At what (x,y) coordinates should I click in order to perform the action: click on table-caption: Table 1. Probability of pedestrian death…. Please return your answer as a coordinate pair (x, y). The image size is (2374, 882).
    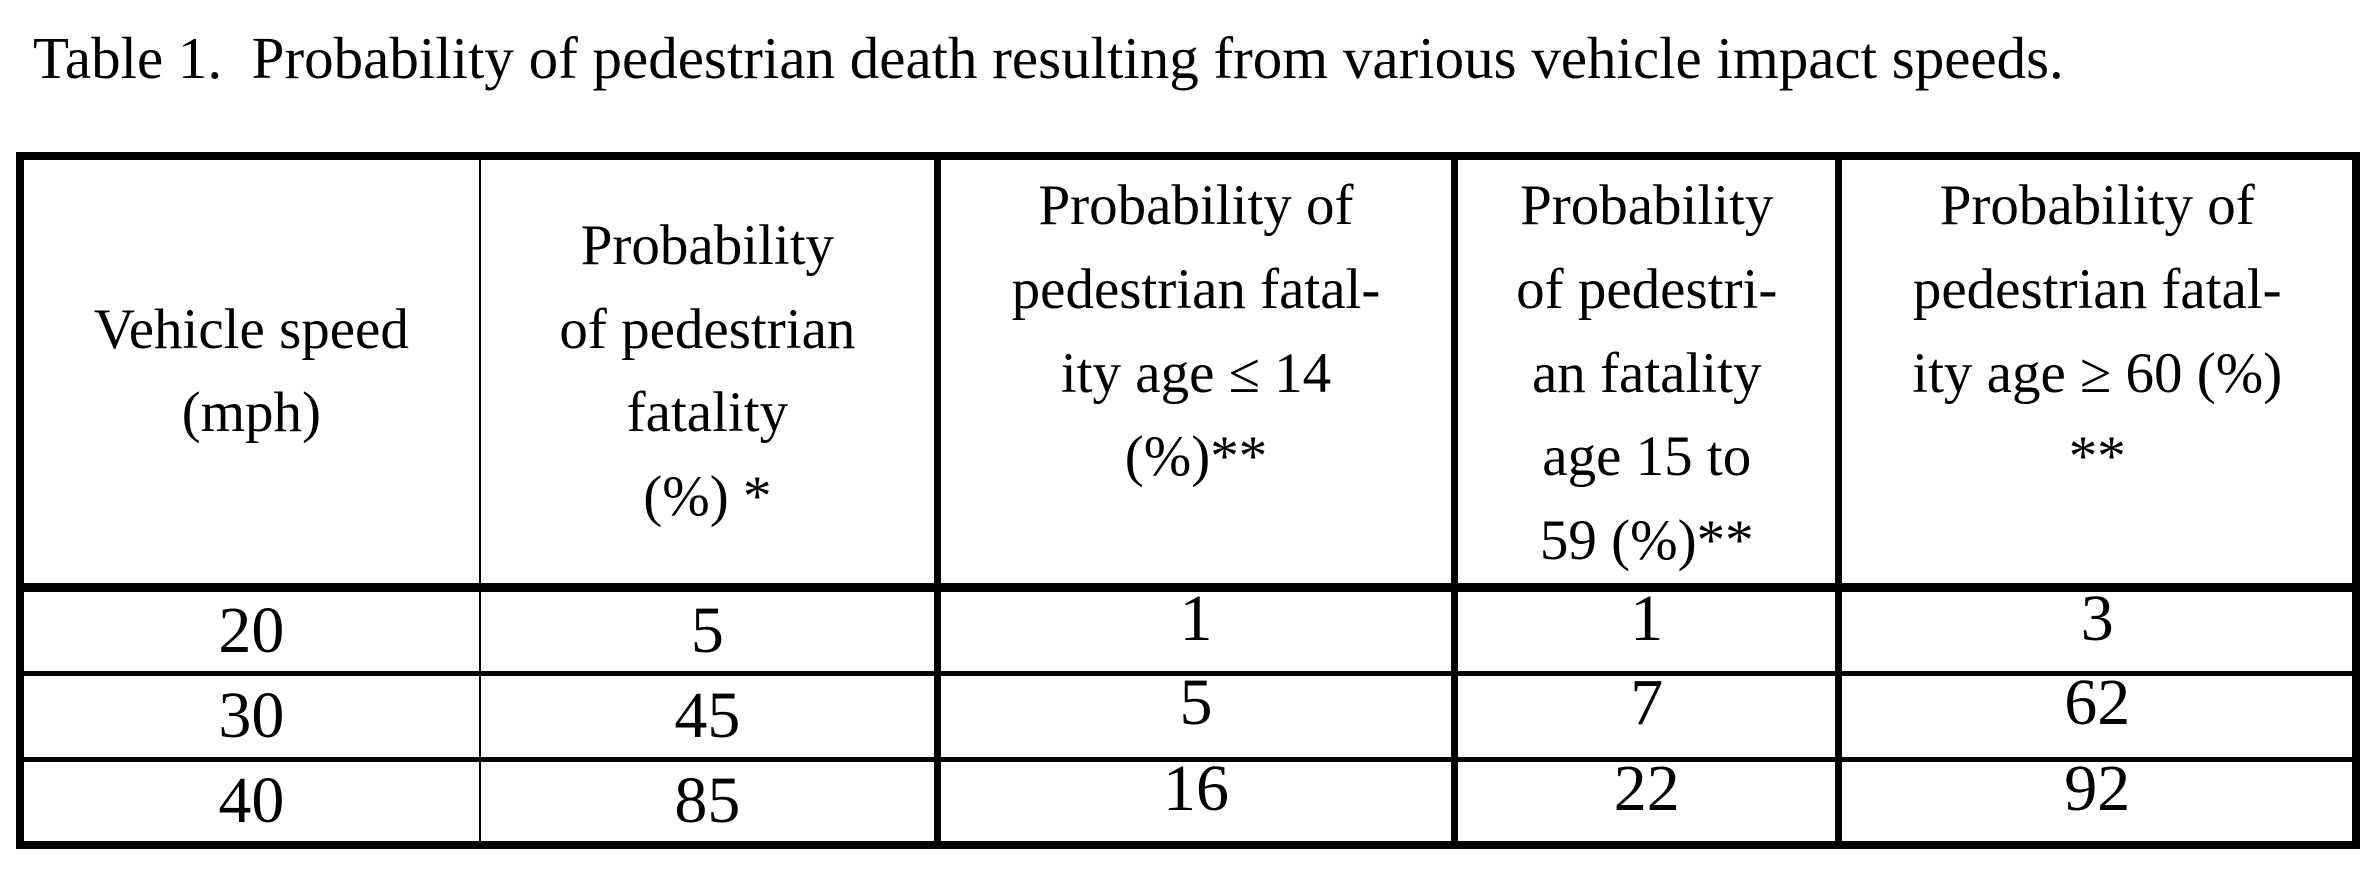
    Looking at the image, I should click on (1048, 58).